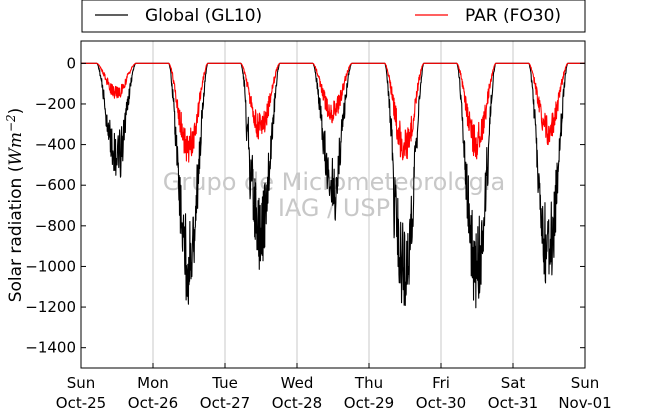 Image resolution: width=650 pixels, height=409 pixels. I want to click on x-tick-label-date: Oct-29, so click(369, 401).